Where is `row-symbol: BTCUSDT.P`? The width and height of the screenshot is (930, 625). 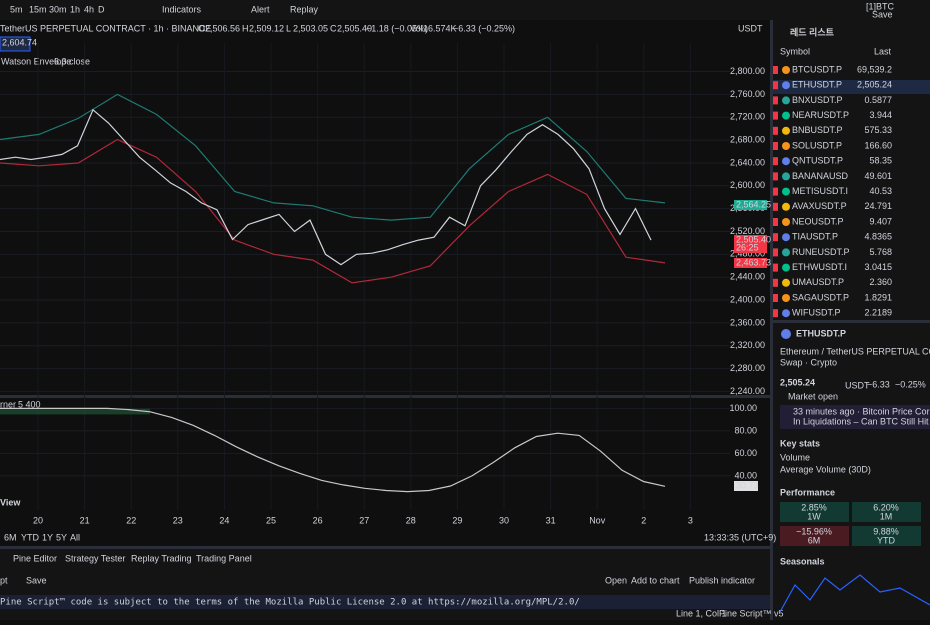 row-symbol: BTCUSDT.P is located at coordinates (817, 69).